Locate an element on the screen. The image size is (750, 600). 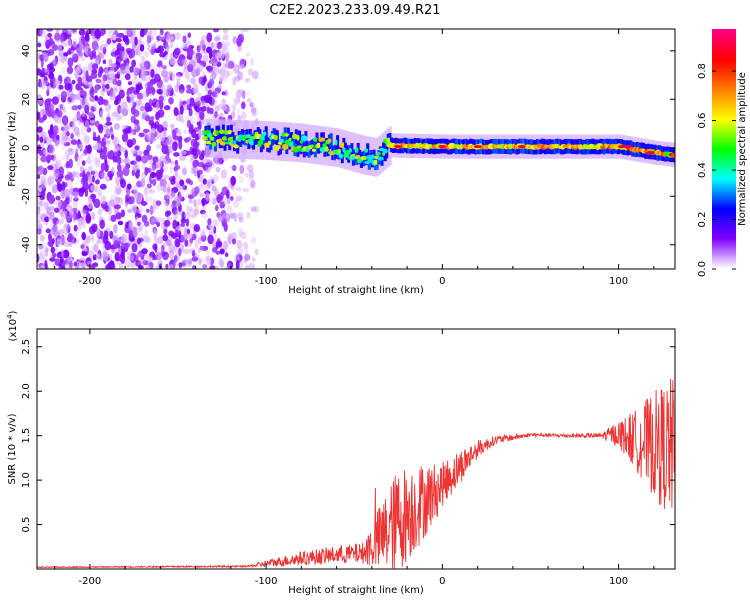
colorbar-label: Normalized spectral amplitude is located at coordinates (742, 149).